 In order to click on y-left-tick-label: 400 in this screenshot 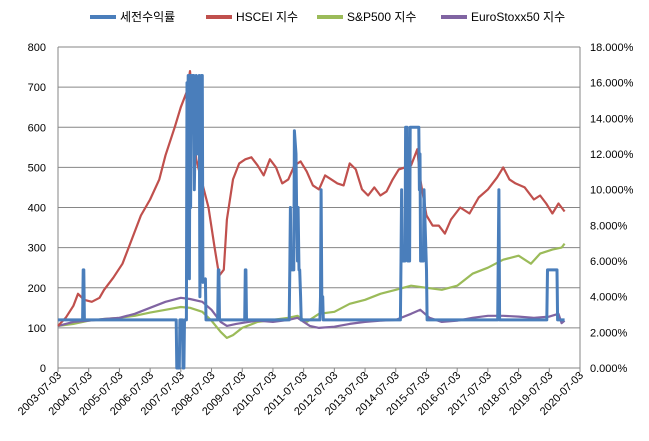, I will do `click(37, 209)`.